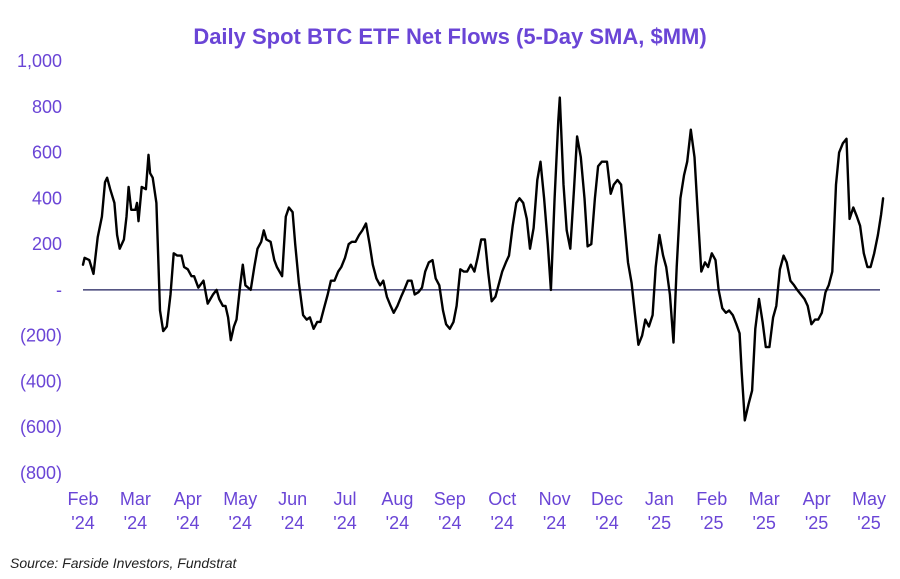 The height and width of the screenshot is (579, 900). I want to click on y-tick-label: 400, so click(47, 198).